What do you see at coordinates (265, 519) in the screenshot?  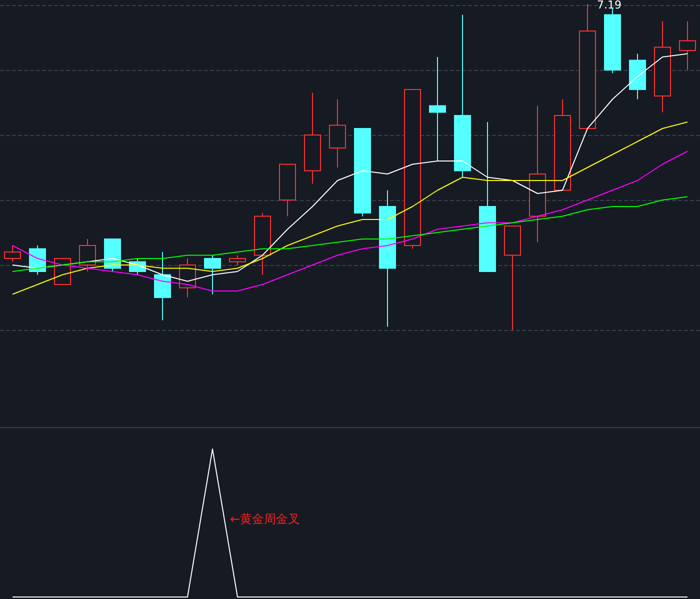 I see `annotation: ←黄金周金叉` at bounding box center [265, 519].